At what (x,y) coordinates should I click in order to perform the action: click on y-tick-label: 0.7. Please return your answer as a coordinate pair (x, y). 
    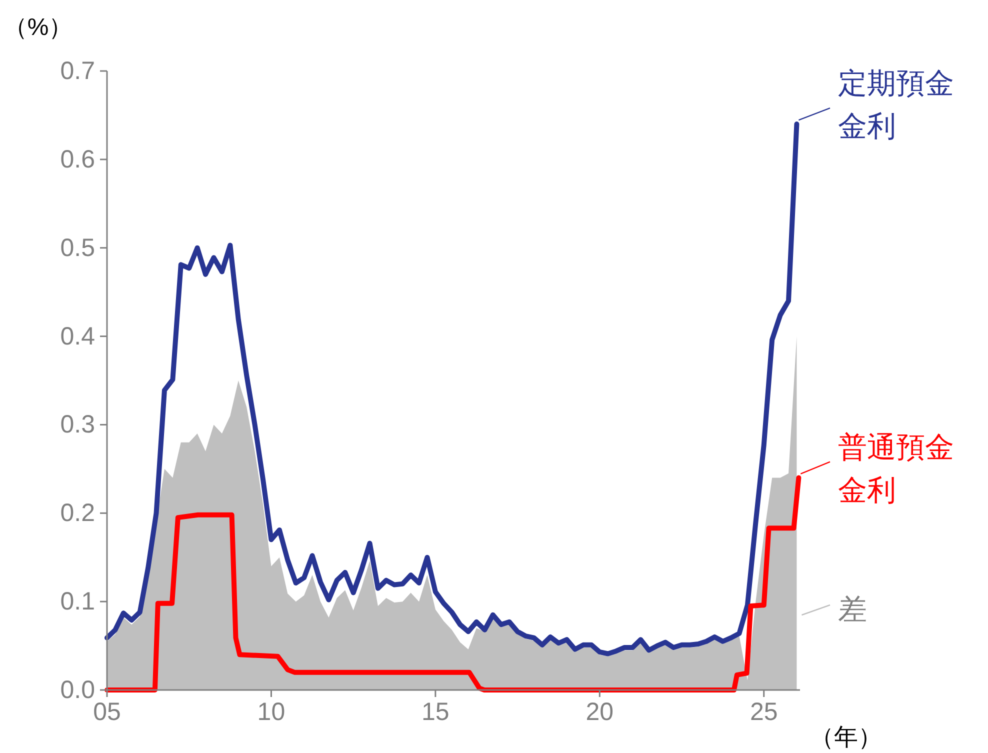
    Looking at the image, I should click on (77, 71).